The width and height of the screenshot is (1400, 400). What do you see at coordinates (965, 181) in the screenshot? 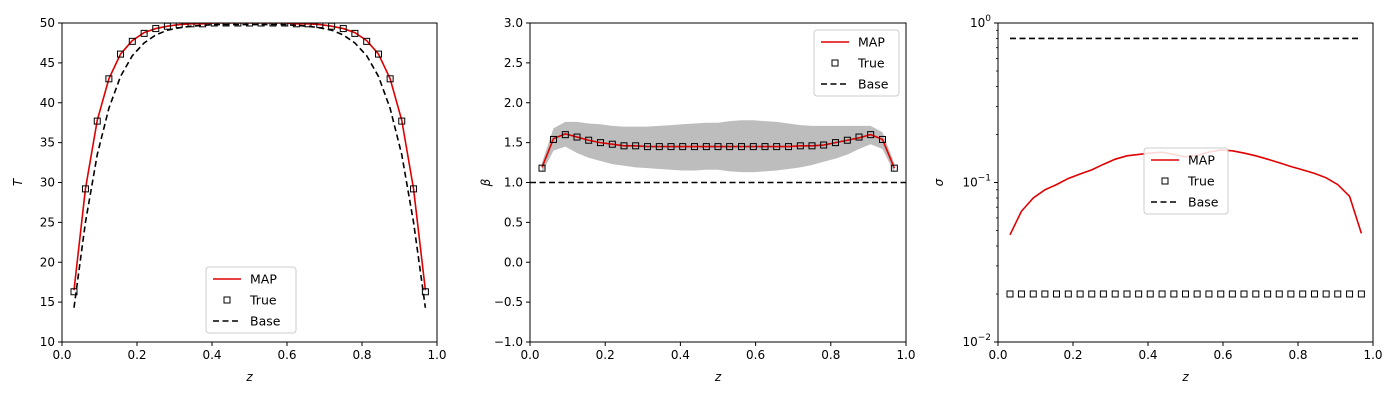
I see `y-axis: 10⁻² 10⁻¹ 100 σ` at bounding box center [965, 181].